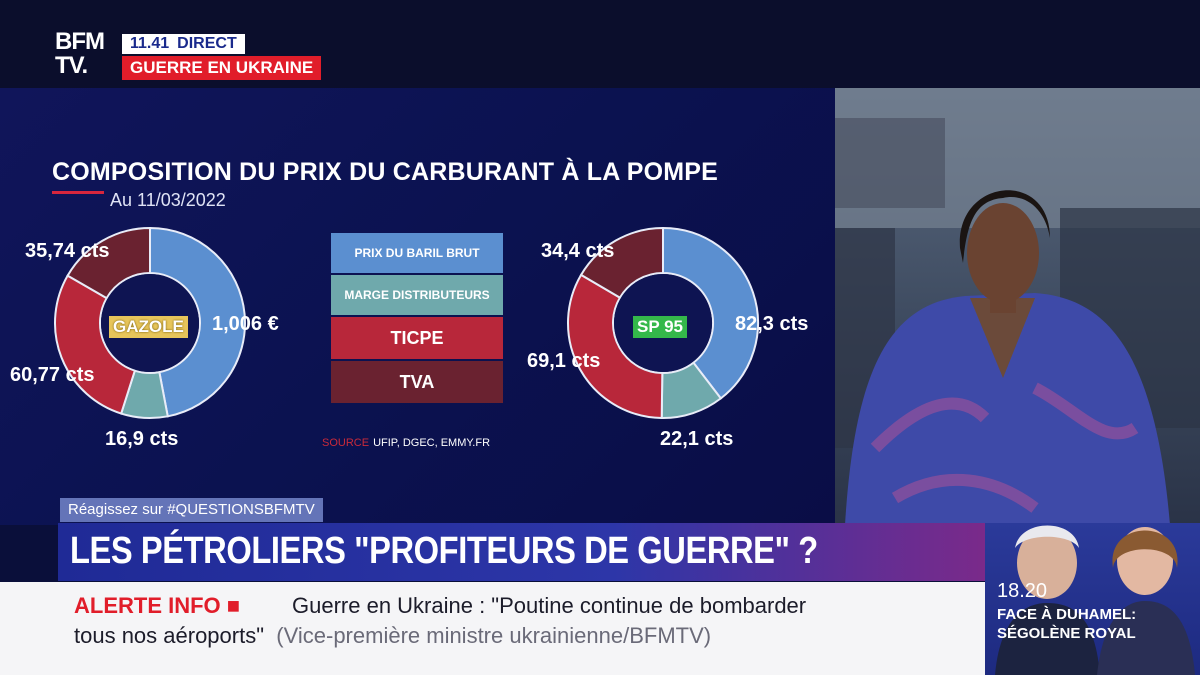  What do you see at coordinates (169, 635) in the screenshot?
I see `ticker-text-quote-end: tous nos aéroports"` at bounding box center [169, 635].